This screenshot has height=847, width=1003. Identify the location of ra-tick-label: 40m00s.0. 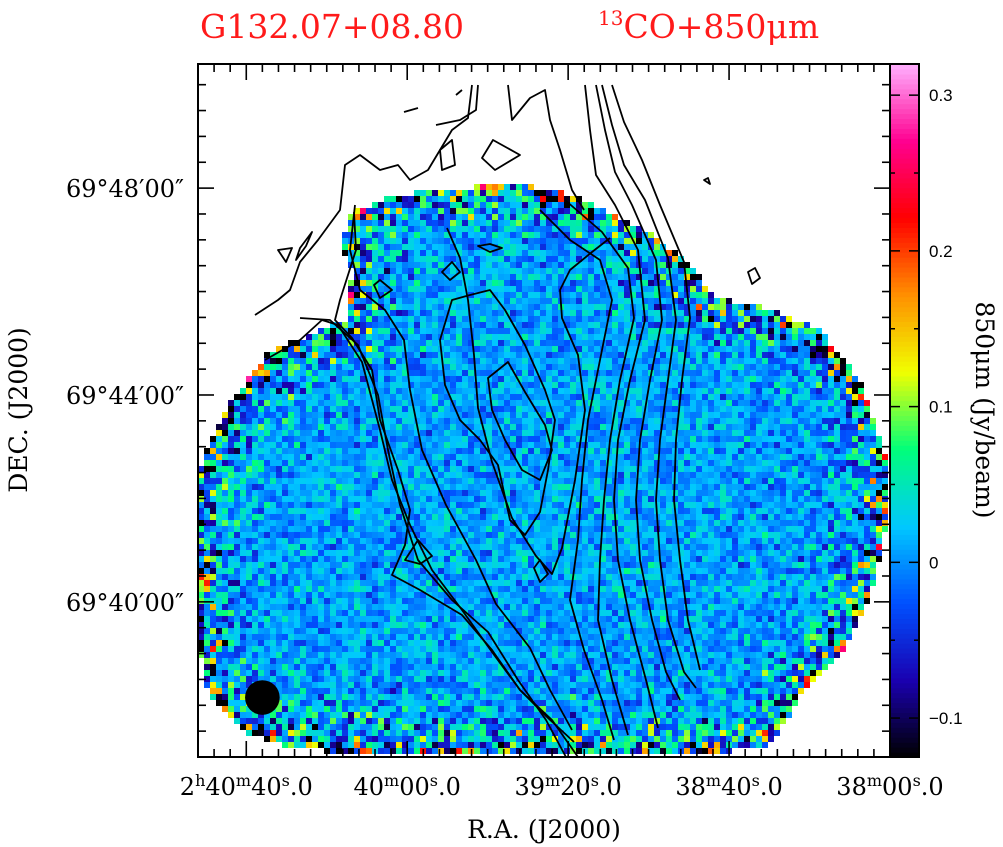
(407, 786).